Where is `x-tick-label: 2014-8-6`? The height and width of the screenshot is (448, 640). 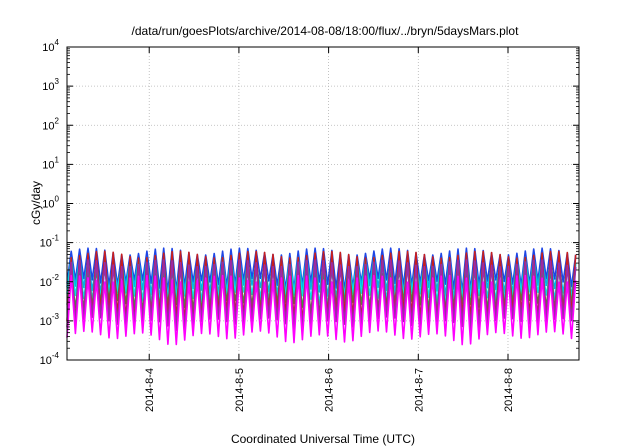 x-tick-label: 2014-8-6 is located at coordinates (330, 390).